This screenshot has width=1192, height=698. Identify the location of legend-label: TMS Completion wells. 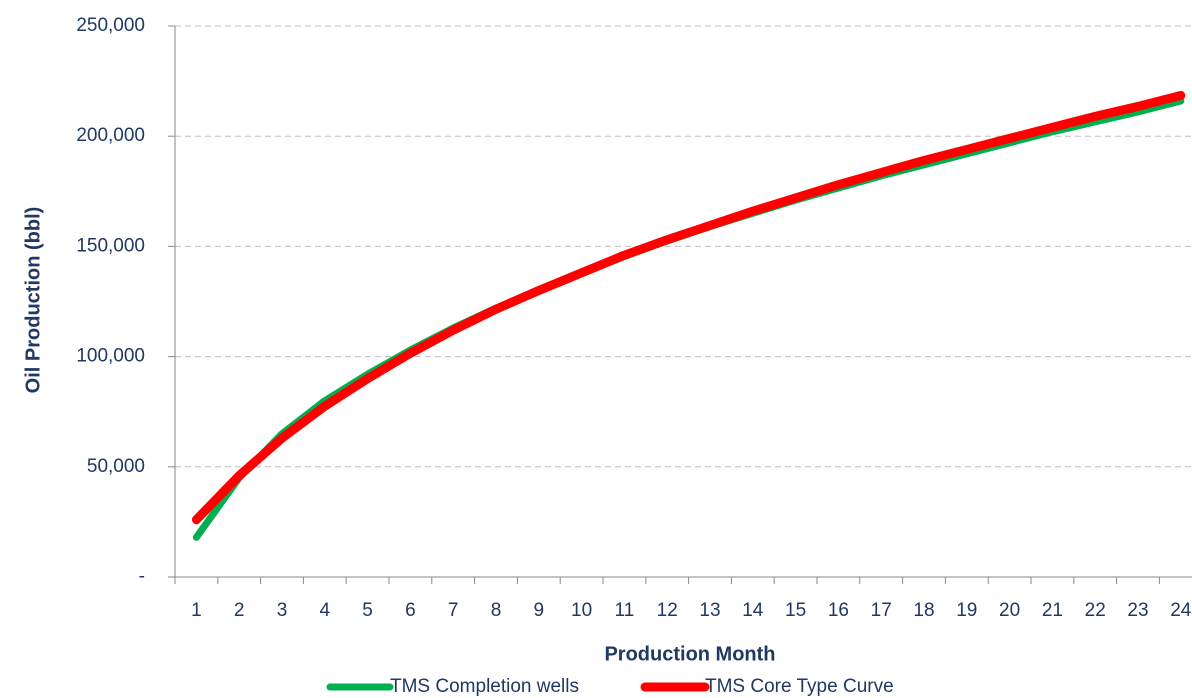
(484, 686).